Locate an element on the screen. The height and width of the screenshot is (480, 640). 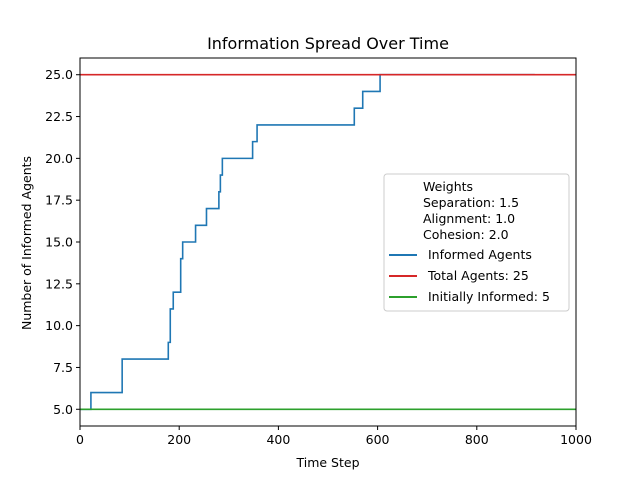
x-tick-label: 1000 is located at coordinates (576, 439).